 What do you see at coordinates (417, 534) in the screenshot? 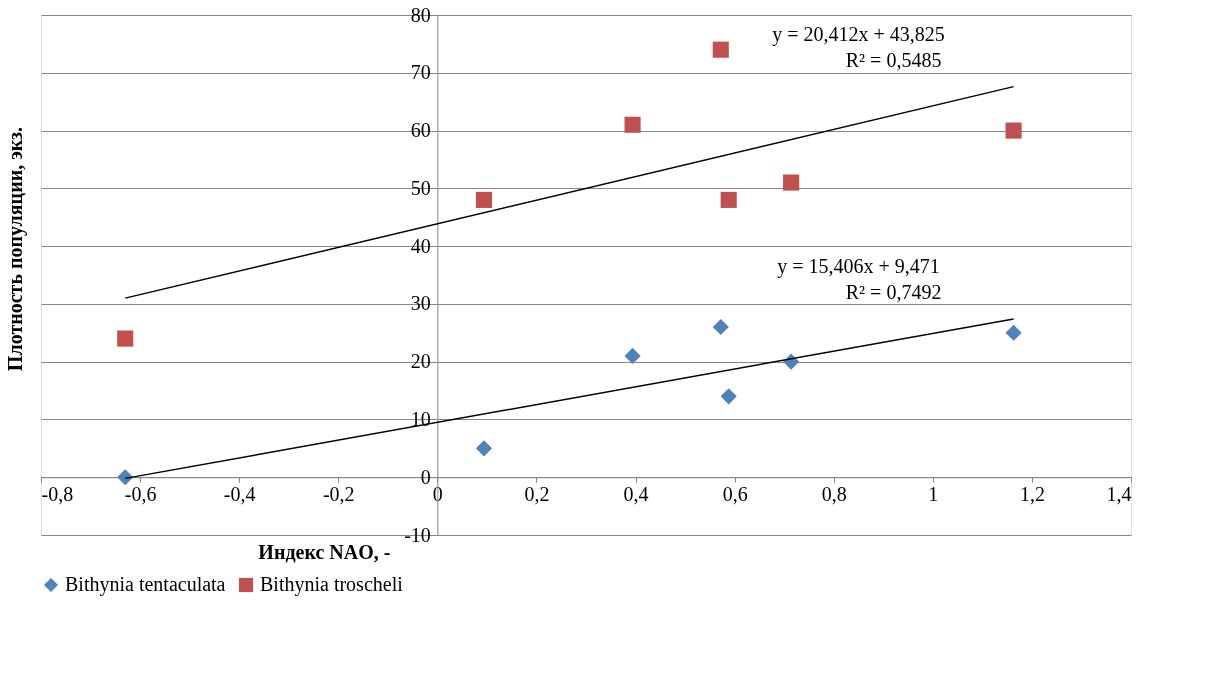
I see `y-tick-label: -10` at bounding box center [417, 534].